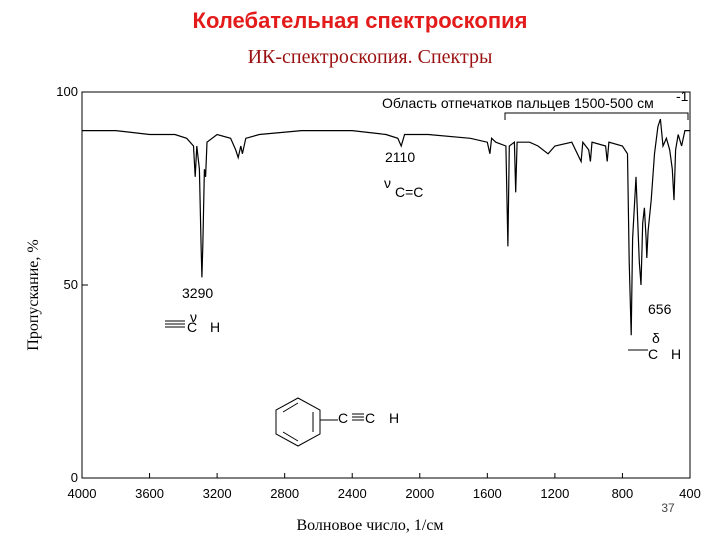 Image resolution: width=720 pixels, height=540 pixels. I want to click on annotation: C=C, so click(409, 192).